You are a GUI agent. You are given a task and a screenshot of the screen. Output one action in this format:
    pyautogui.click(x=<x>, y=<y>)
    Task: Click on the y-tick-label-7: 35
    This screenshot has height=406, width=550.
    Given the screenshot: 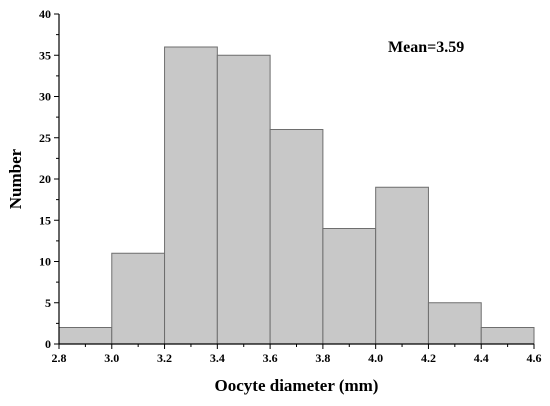 What is the action you would take?
    pyautogui.click(x=45, y=55)
    